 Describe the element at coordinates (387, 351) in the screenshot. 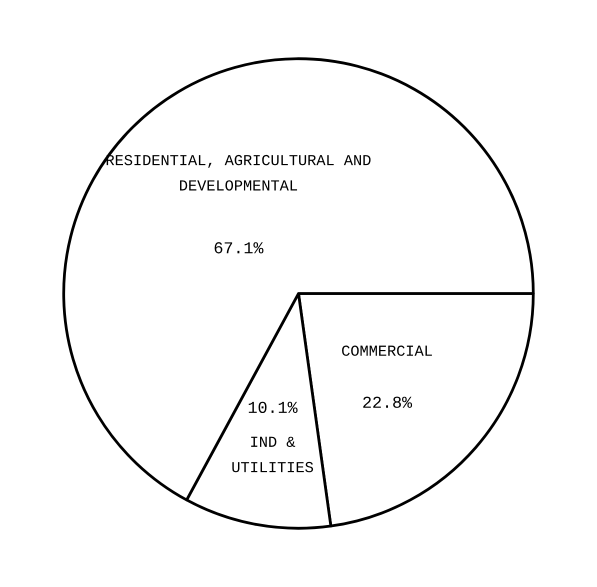

I see `slice-label: COMMERCIAL` at that location.